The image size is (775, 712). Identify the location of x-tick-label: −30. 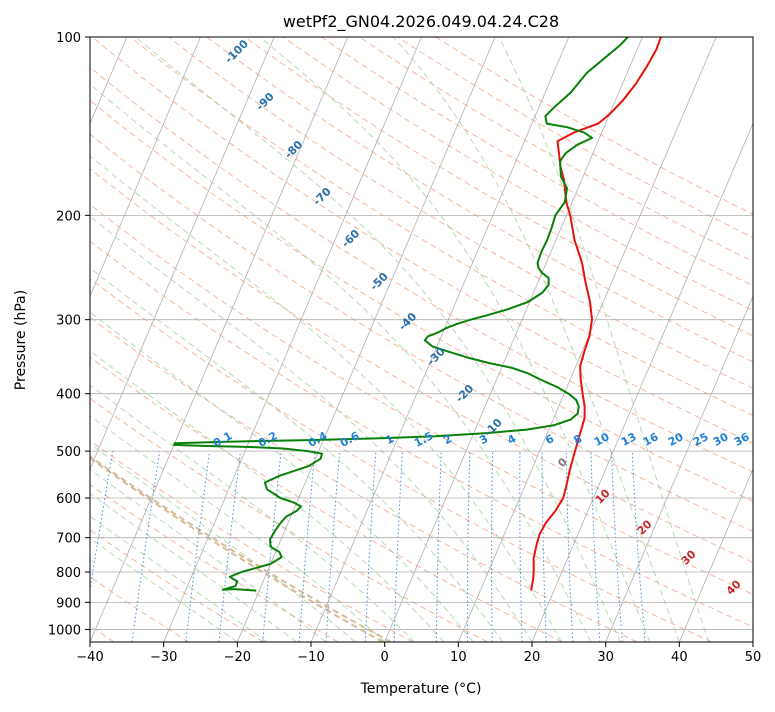
(163, 657).